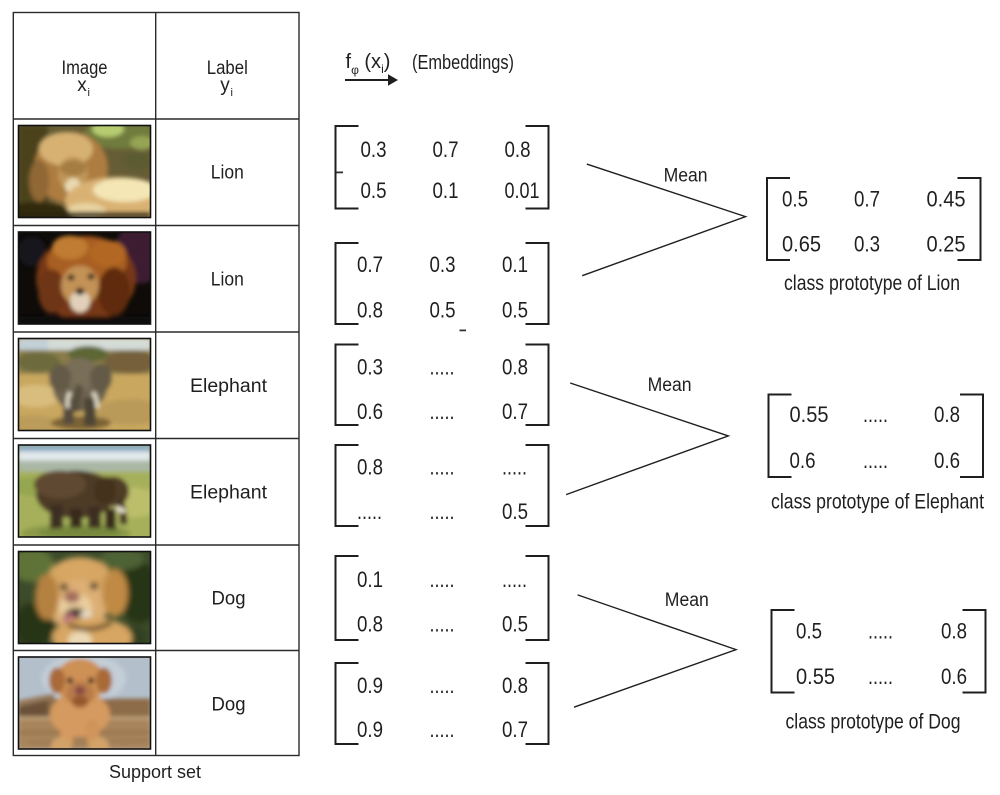 The image size is (1000, 795). I want to click on svg-text: Label, so click(227, 68).